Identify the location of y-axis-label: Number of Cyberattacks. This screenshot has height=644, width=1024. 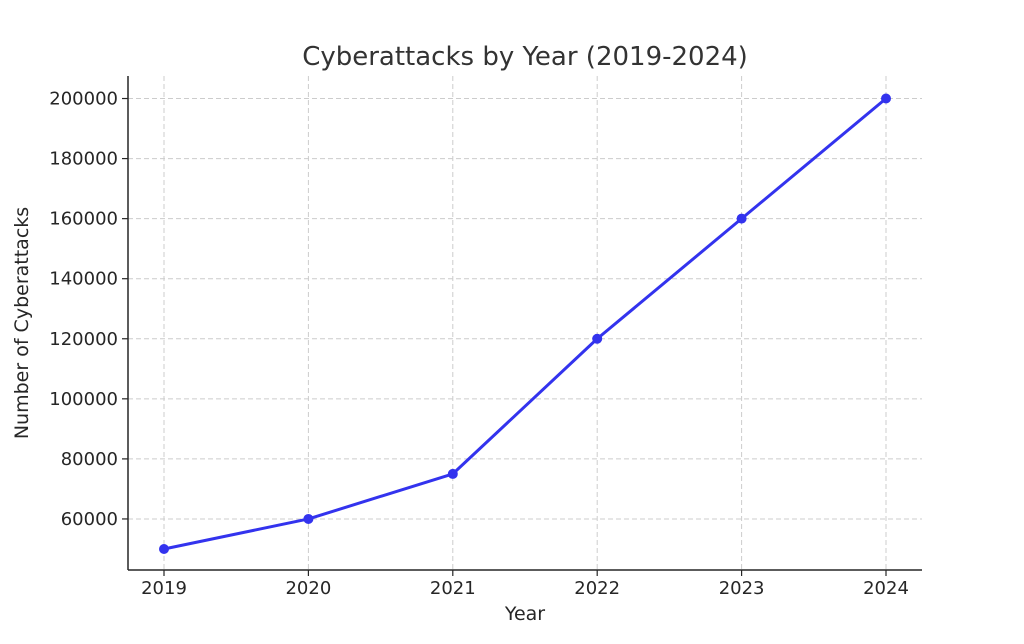
(22, 323).